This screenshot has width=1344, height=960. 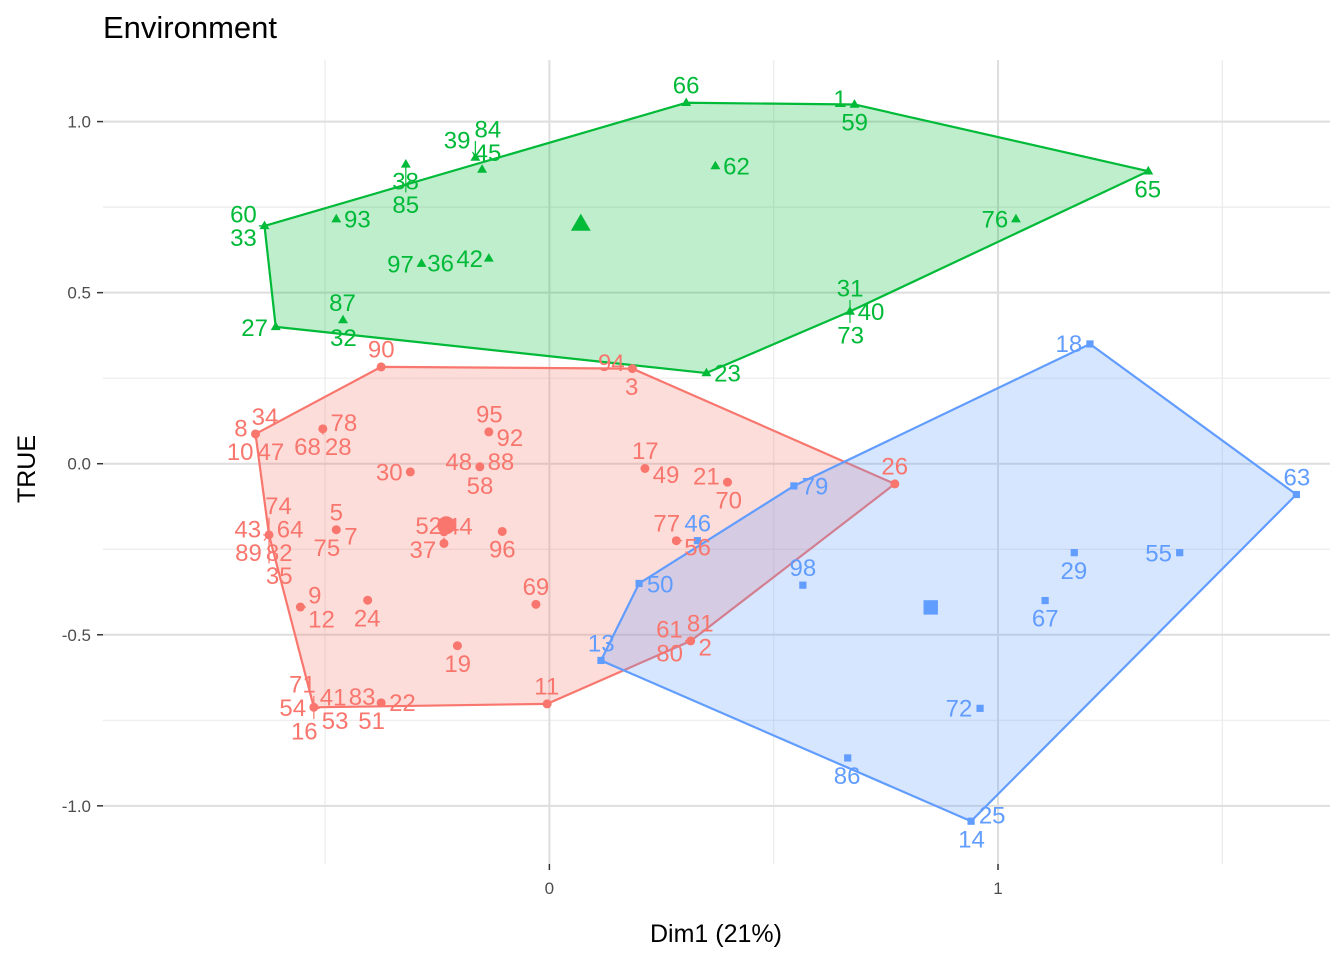 What do you see at coordinates (243, 214) in the screenshot?
I see `point-label: 60` at bounding box center [243, 214].